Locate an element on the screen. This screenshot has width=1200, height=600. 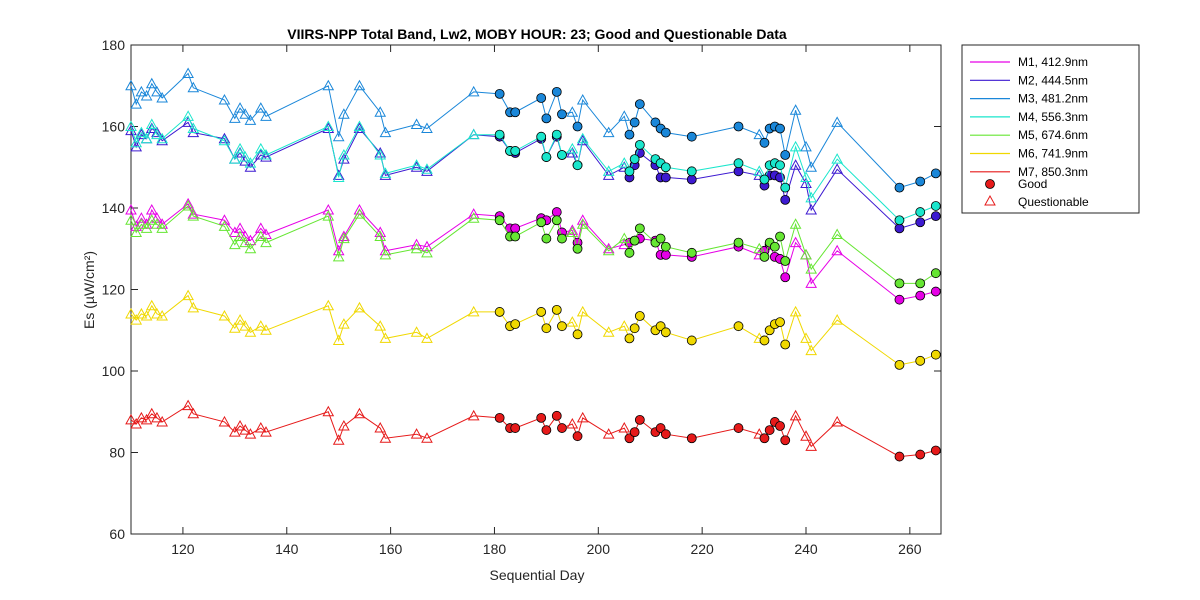
x-tick-label: 260 is located at coordinates (910, 549).